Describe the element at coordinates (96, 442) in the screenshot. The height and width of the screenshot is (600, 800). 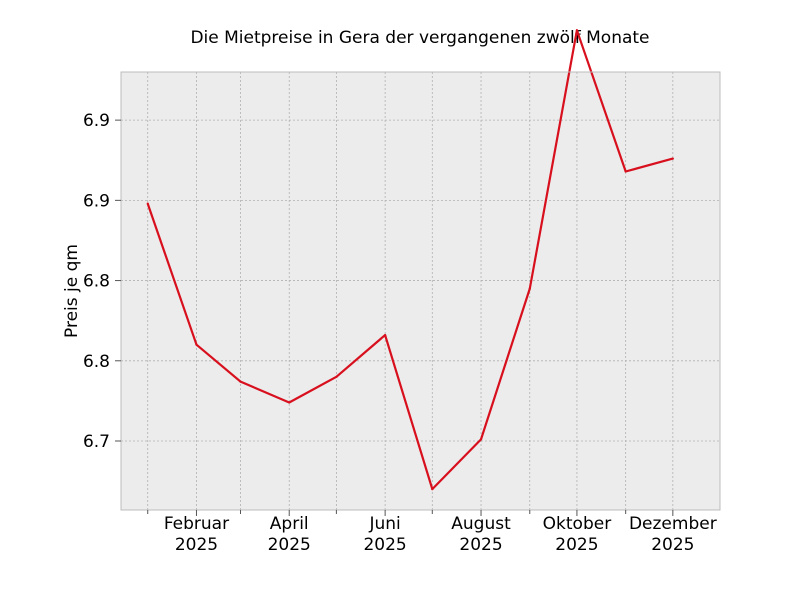
I see `y-tick-label: 6.7` at that location.